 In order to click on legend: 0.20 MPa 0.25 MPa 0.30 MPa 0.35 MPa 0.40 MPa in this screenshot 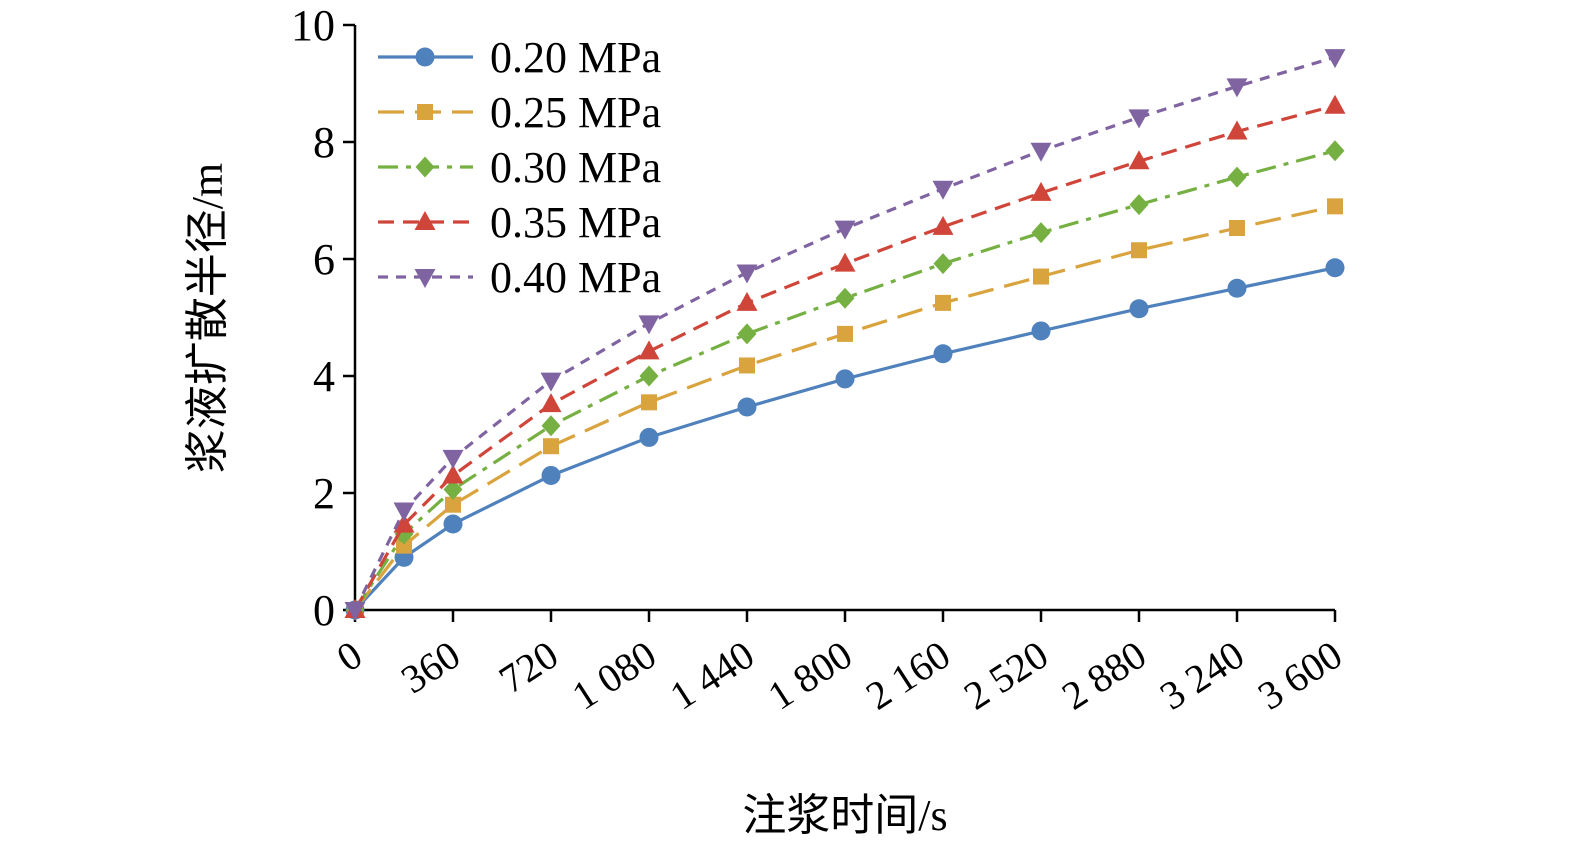, I will do `click(519, 167)`.